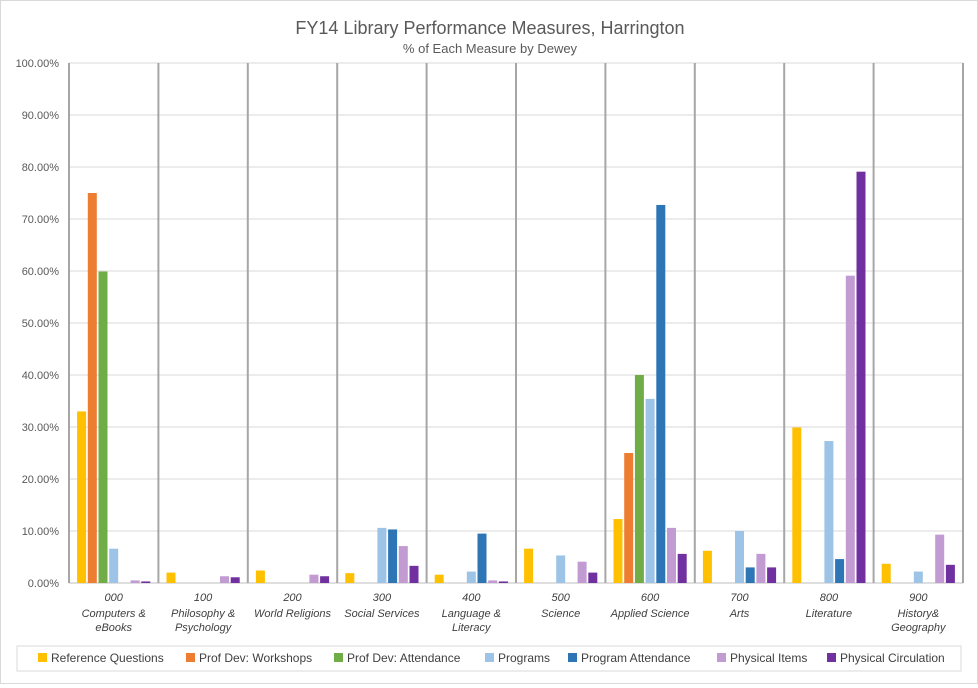 This screenshot has height=688, width=978. What do you see at coordinates (524, 658) in the screenshot?
I see `legend-label: Programs` at bounding box center [524, 658].